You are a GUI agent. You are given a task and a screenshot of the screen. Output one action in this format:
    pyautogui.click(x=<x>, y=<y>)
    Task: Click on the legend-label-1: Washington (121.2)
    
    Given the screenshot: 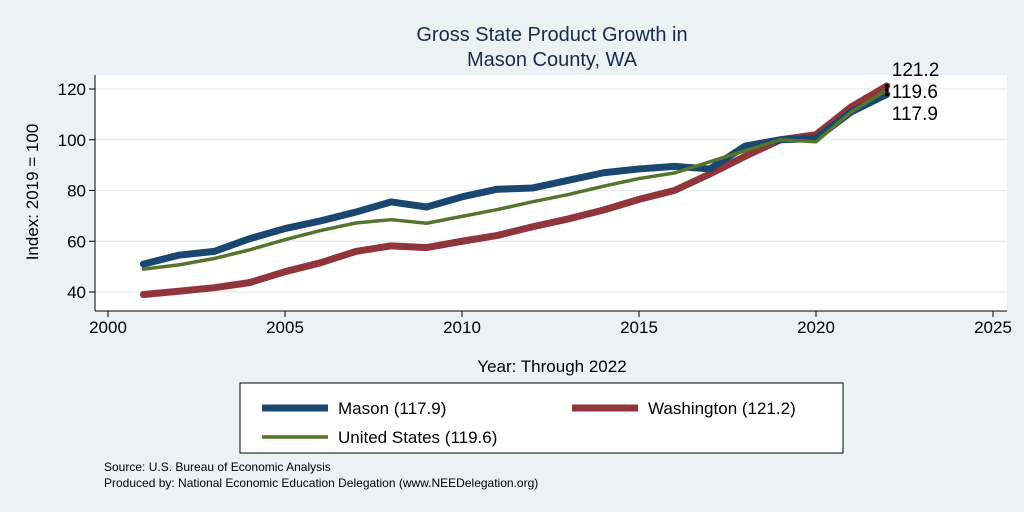 What is the action you would take?
    pyautogui.click(x=722, y=408)
    